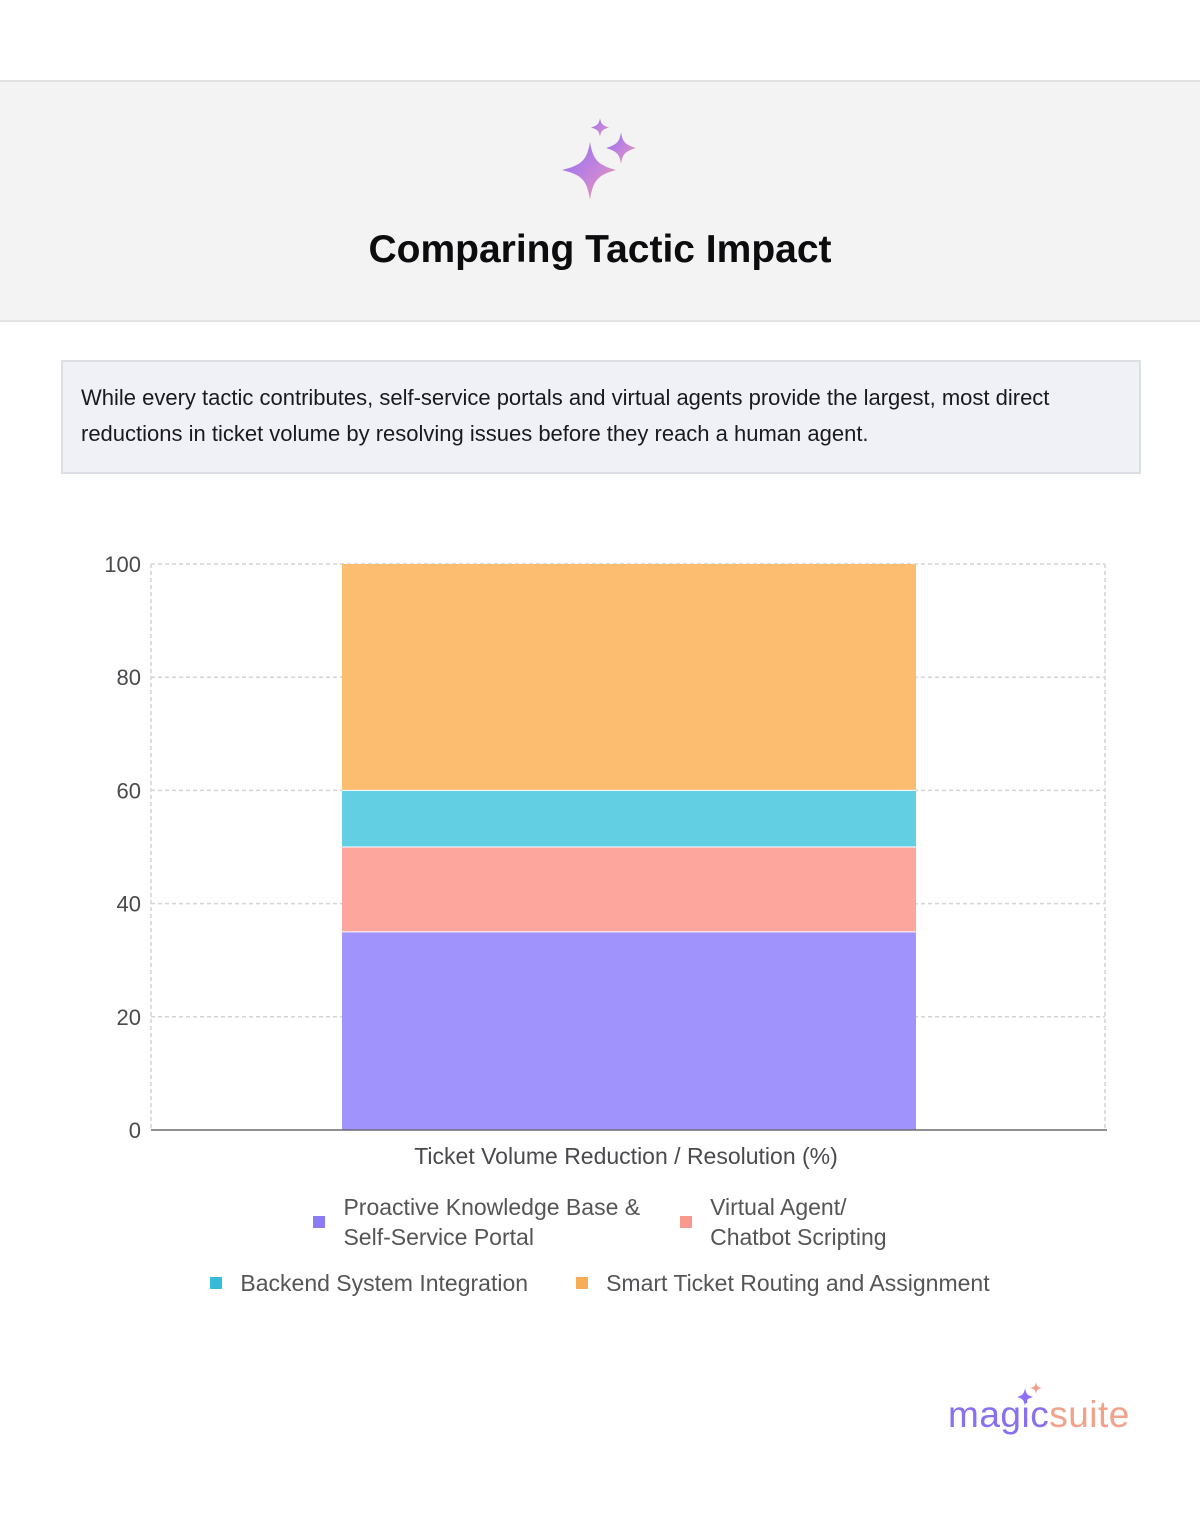 The width and height of the screenshot is (1200, 1522). What do you see at coordinates (129, 677) in the screenshot?
I see `y-tick-label: 80` at bounding box center [129, 677].